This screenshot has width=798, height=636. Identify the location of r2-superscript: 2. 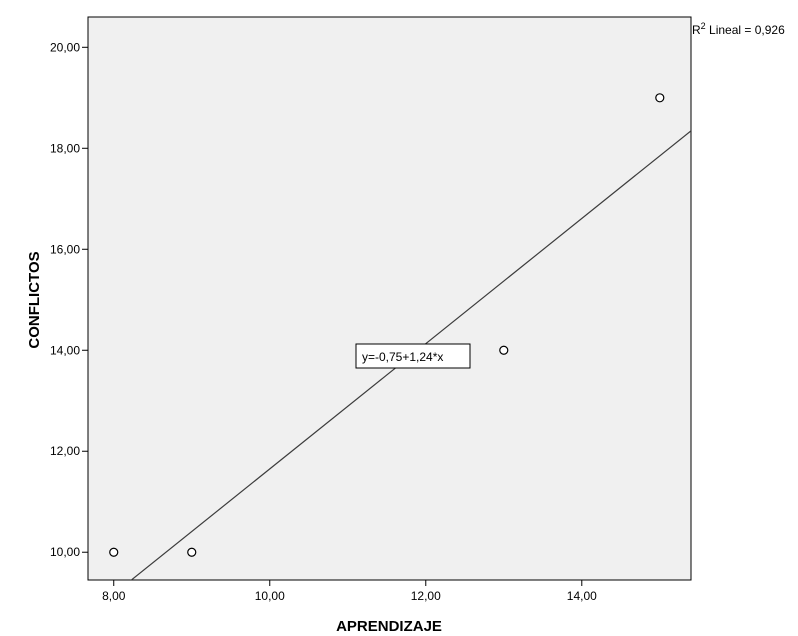
(703, 26).